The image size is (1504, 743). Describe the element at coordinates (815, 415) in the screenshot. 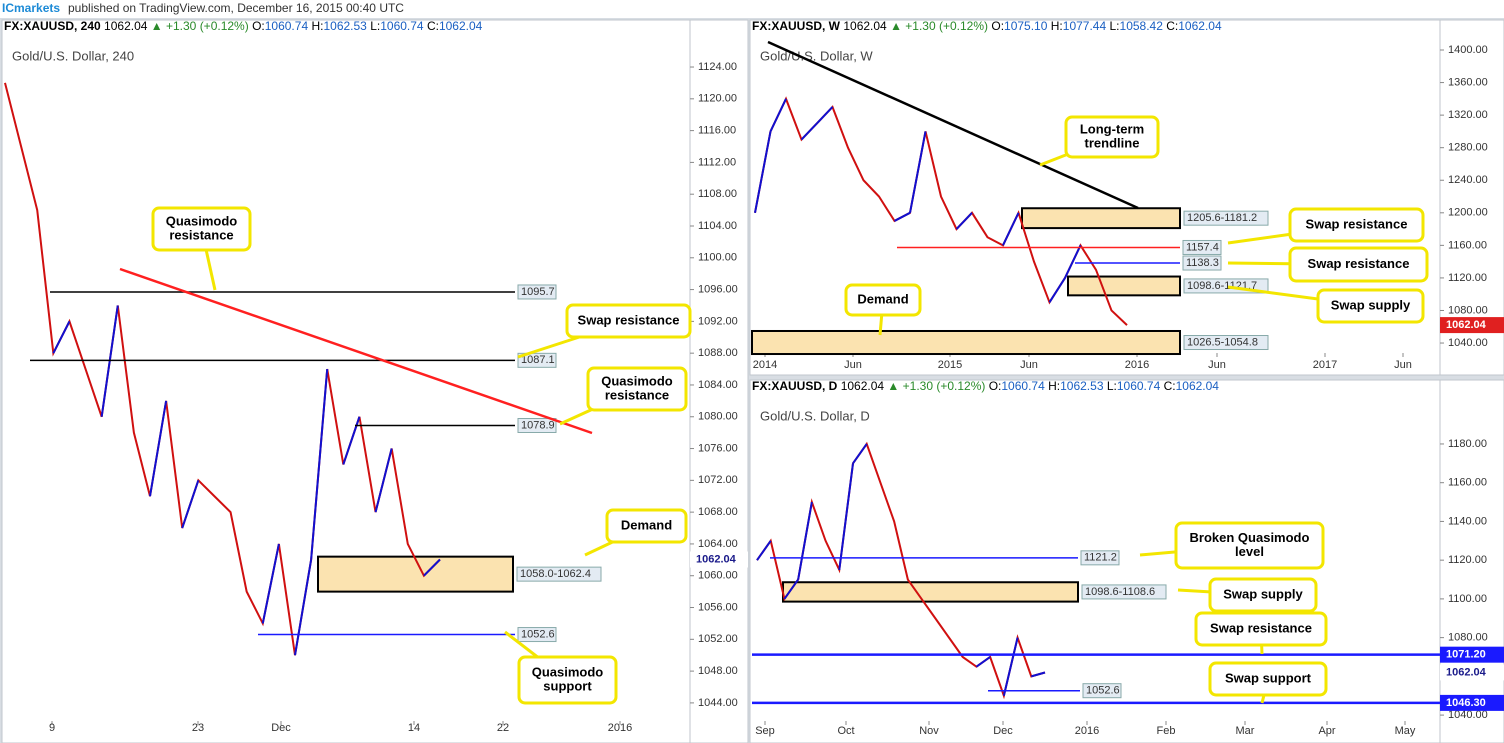

I see `chart-title: Gold/U.S. Dollar, D` at that location.